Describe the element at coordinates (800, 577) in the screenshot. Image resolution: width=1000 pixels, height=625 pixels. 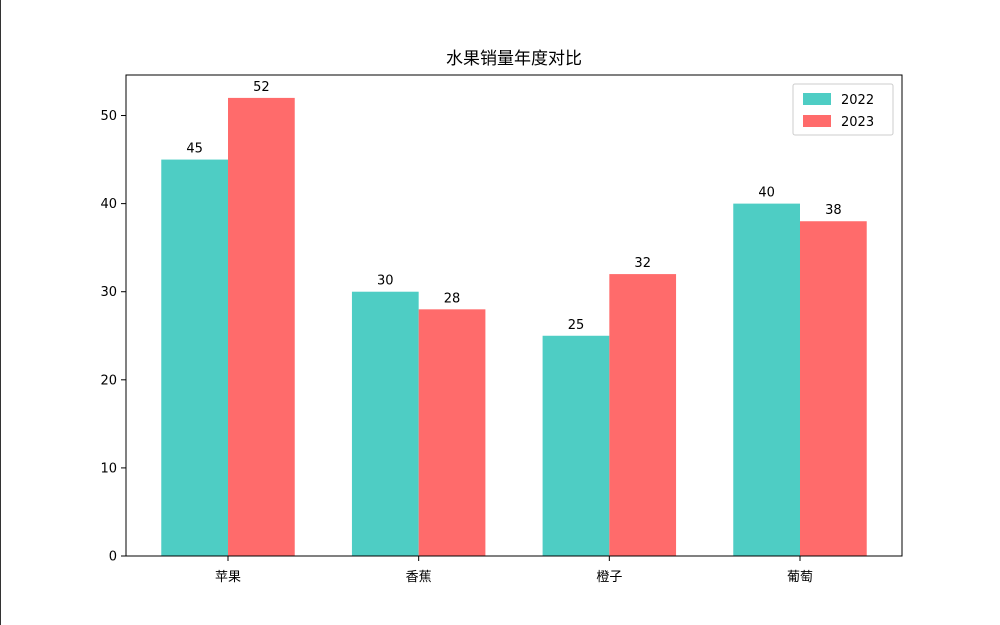
I see `x-tick-label: 葡萄` at that location.